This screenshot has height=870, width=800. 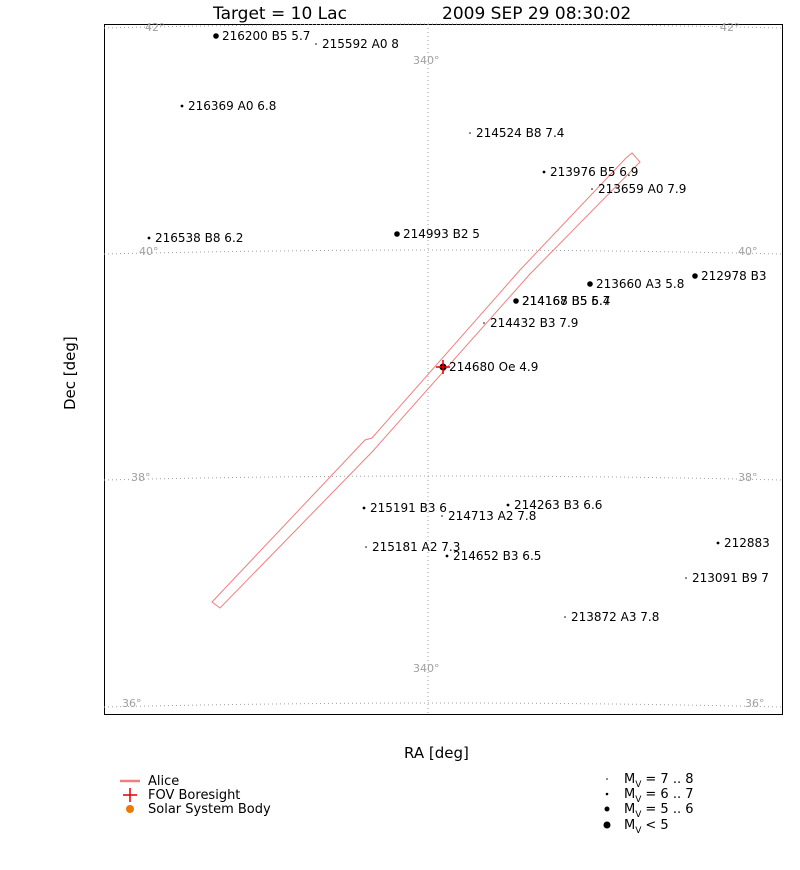 I want to click on star-label-214652: 214652 B3 6.5, so click(x=497, y=556).